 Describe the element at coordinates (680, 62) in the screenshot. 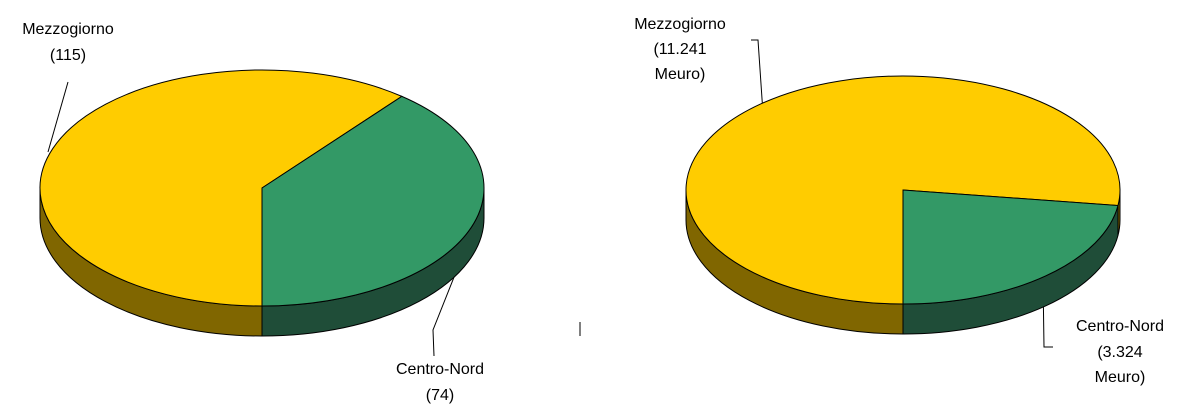

I see `data-label: (11.241 Meuro)` at that location.